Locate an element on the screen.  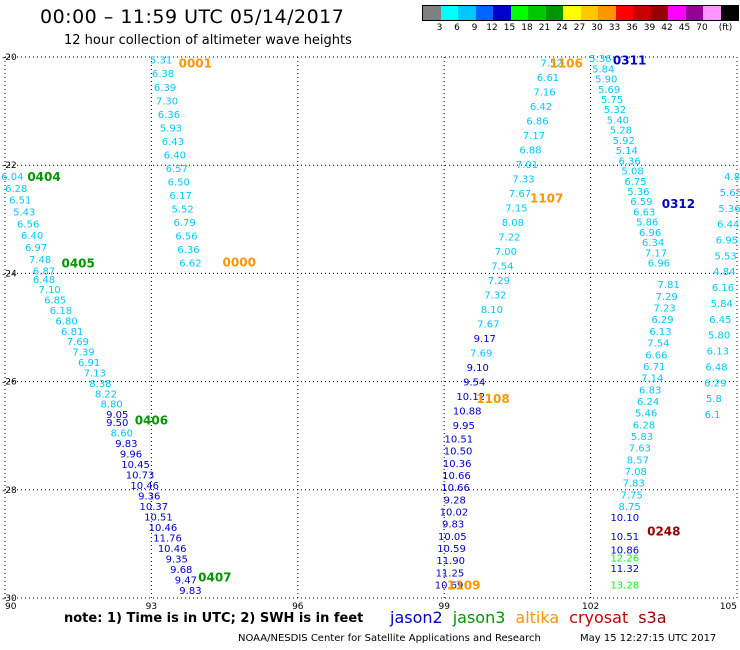
pass-time-label: 0404 is located at coordinates (43, 177).